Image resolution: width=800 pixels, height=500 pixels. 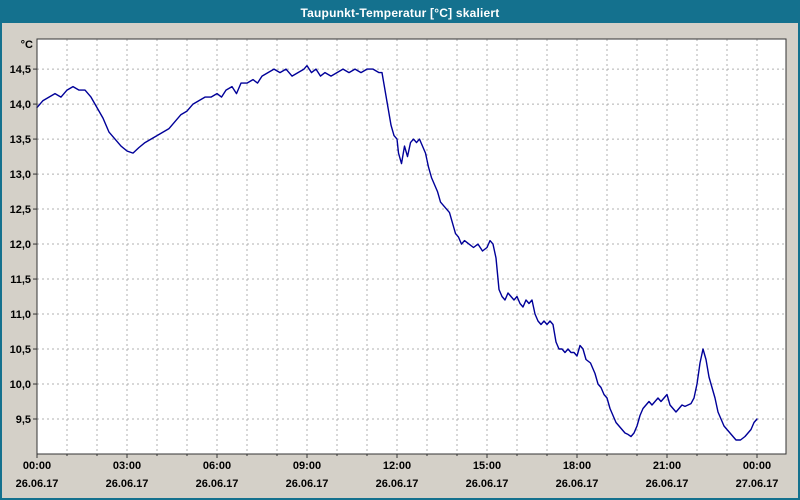 I want to click on chart-title: Taupunkt-Temperatur [°C] skaliert, so click(x=400, y=12).